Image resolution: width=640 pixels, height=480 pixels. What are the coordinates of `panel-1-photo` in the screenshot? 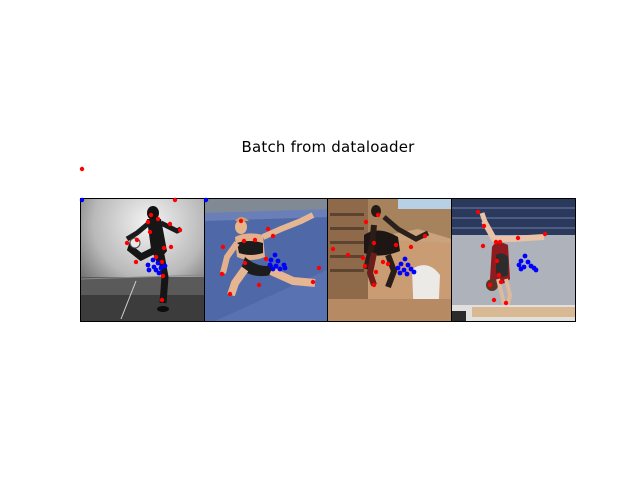 It's located at (142, 260).